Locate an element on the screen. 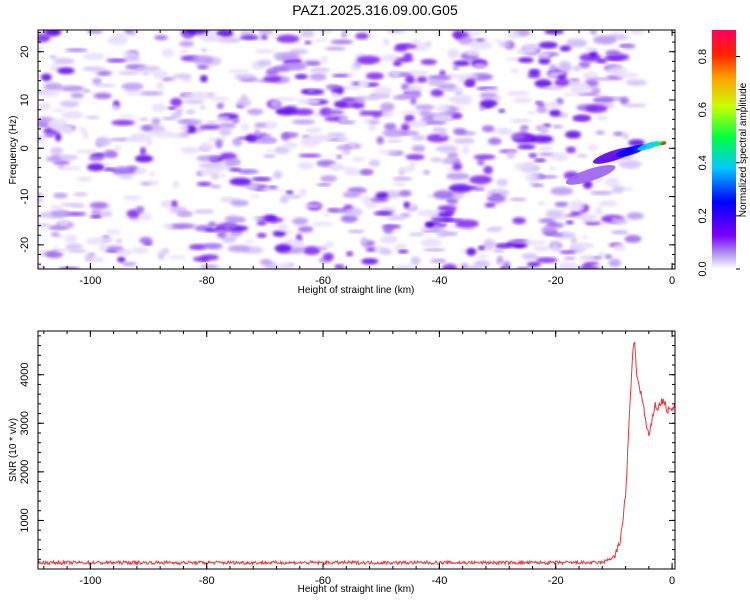 Image resolution: width=750 pixels, height=600 pixels. snr-y-tick-label: 1000 is located at coordinates (25, 520).